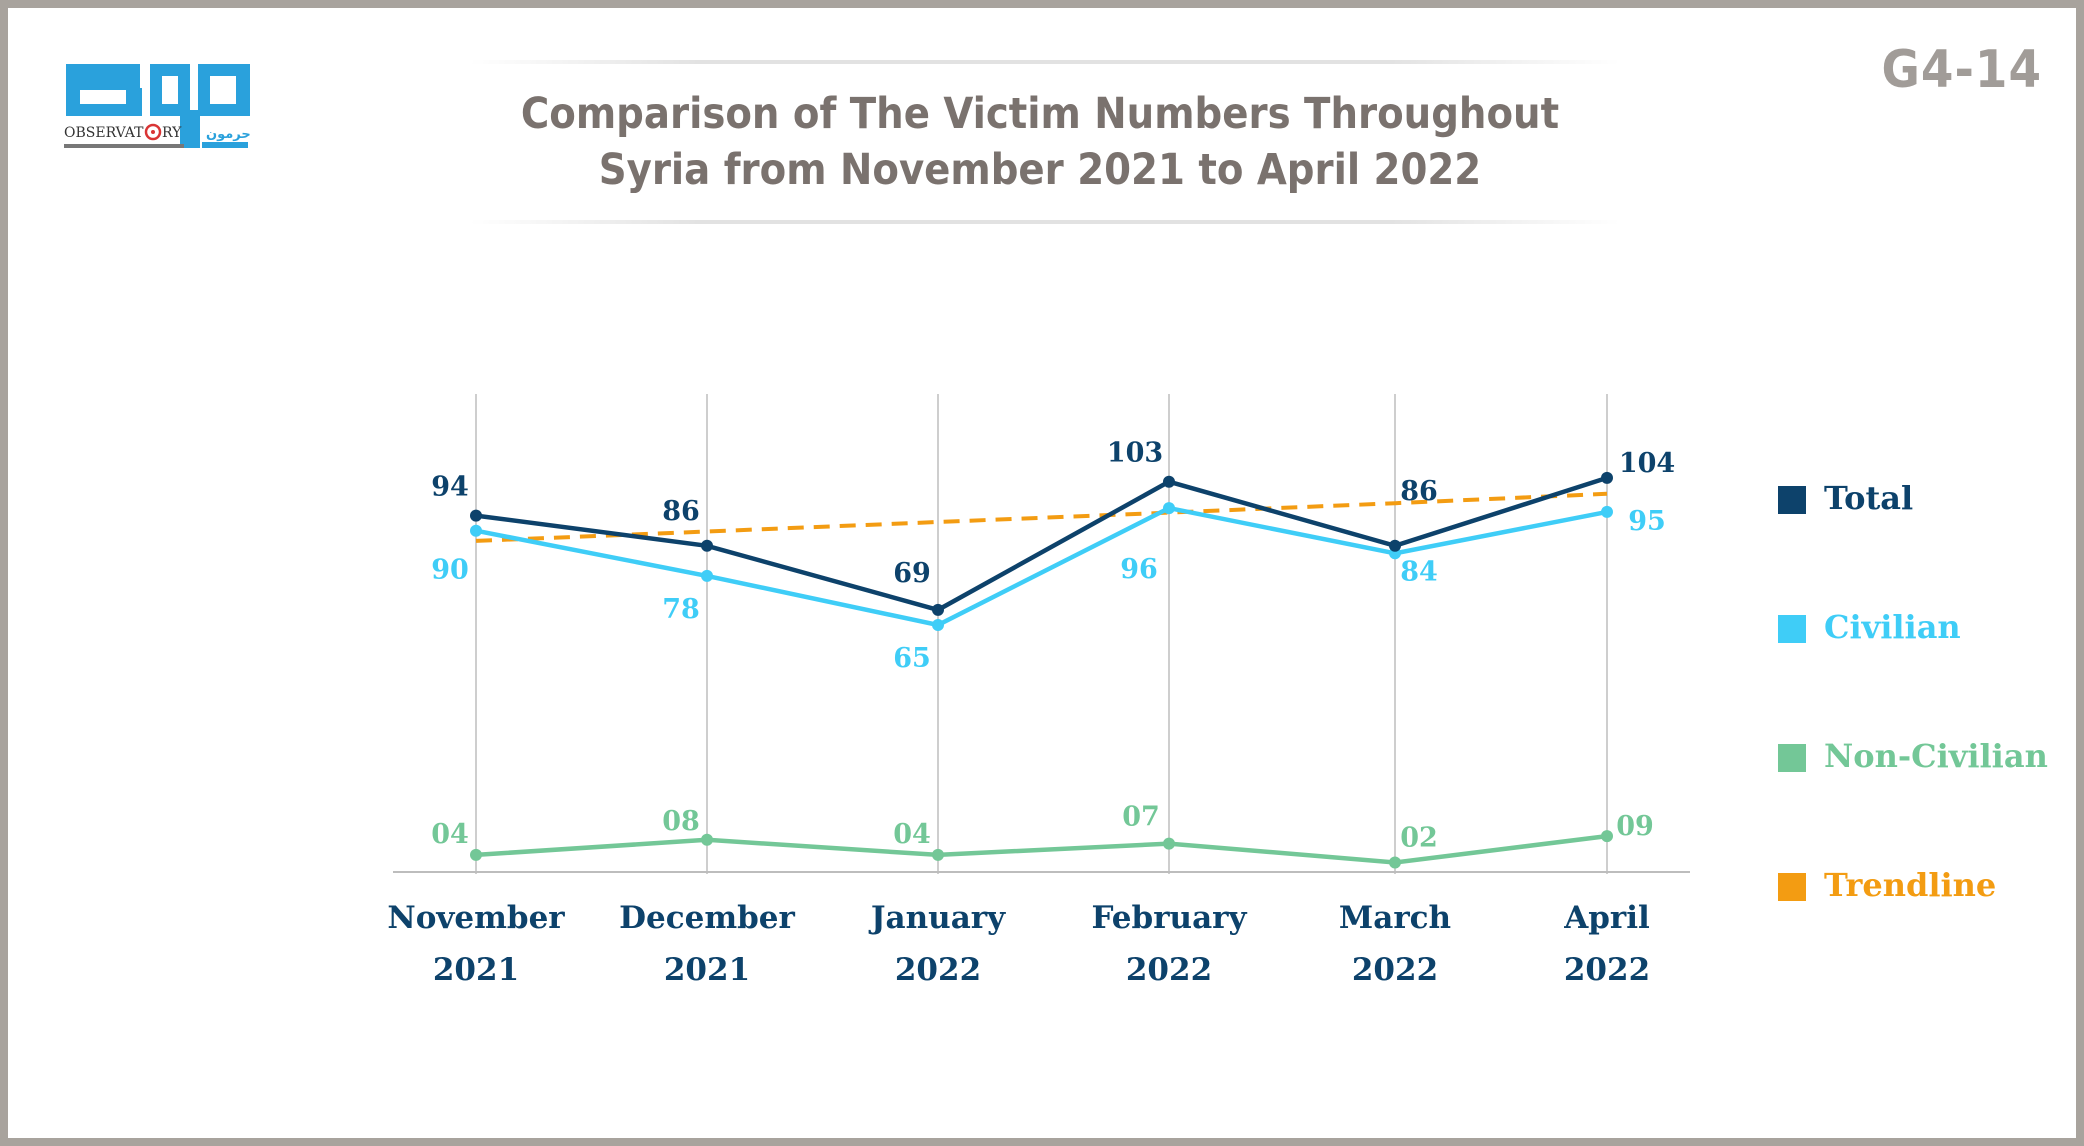  What do you see at coordinates (707, 944) in the screenshot?
I see `x-tick-label-1: December 2021` at bounding box center [707, 944].